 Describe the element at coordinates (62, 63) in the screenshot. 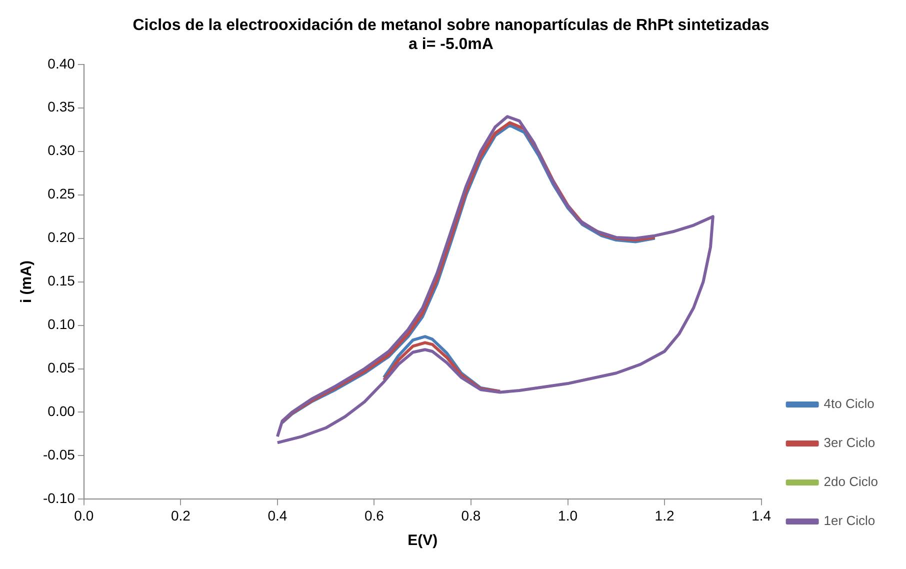

I see `y-tick-label: 0.40` at that location.